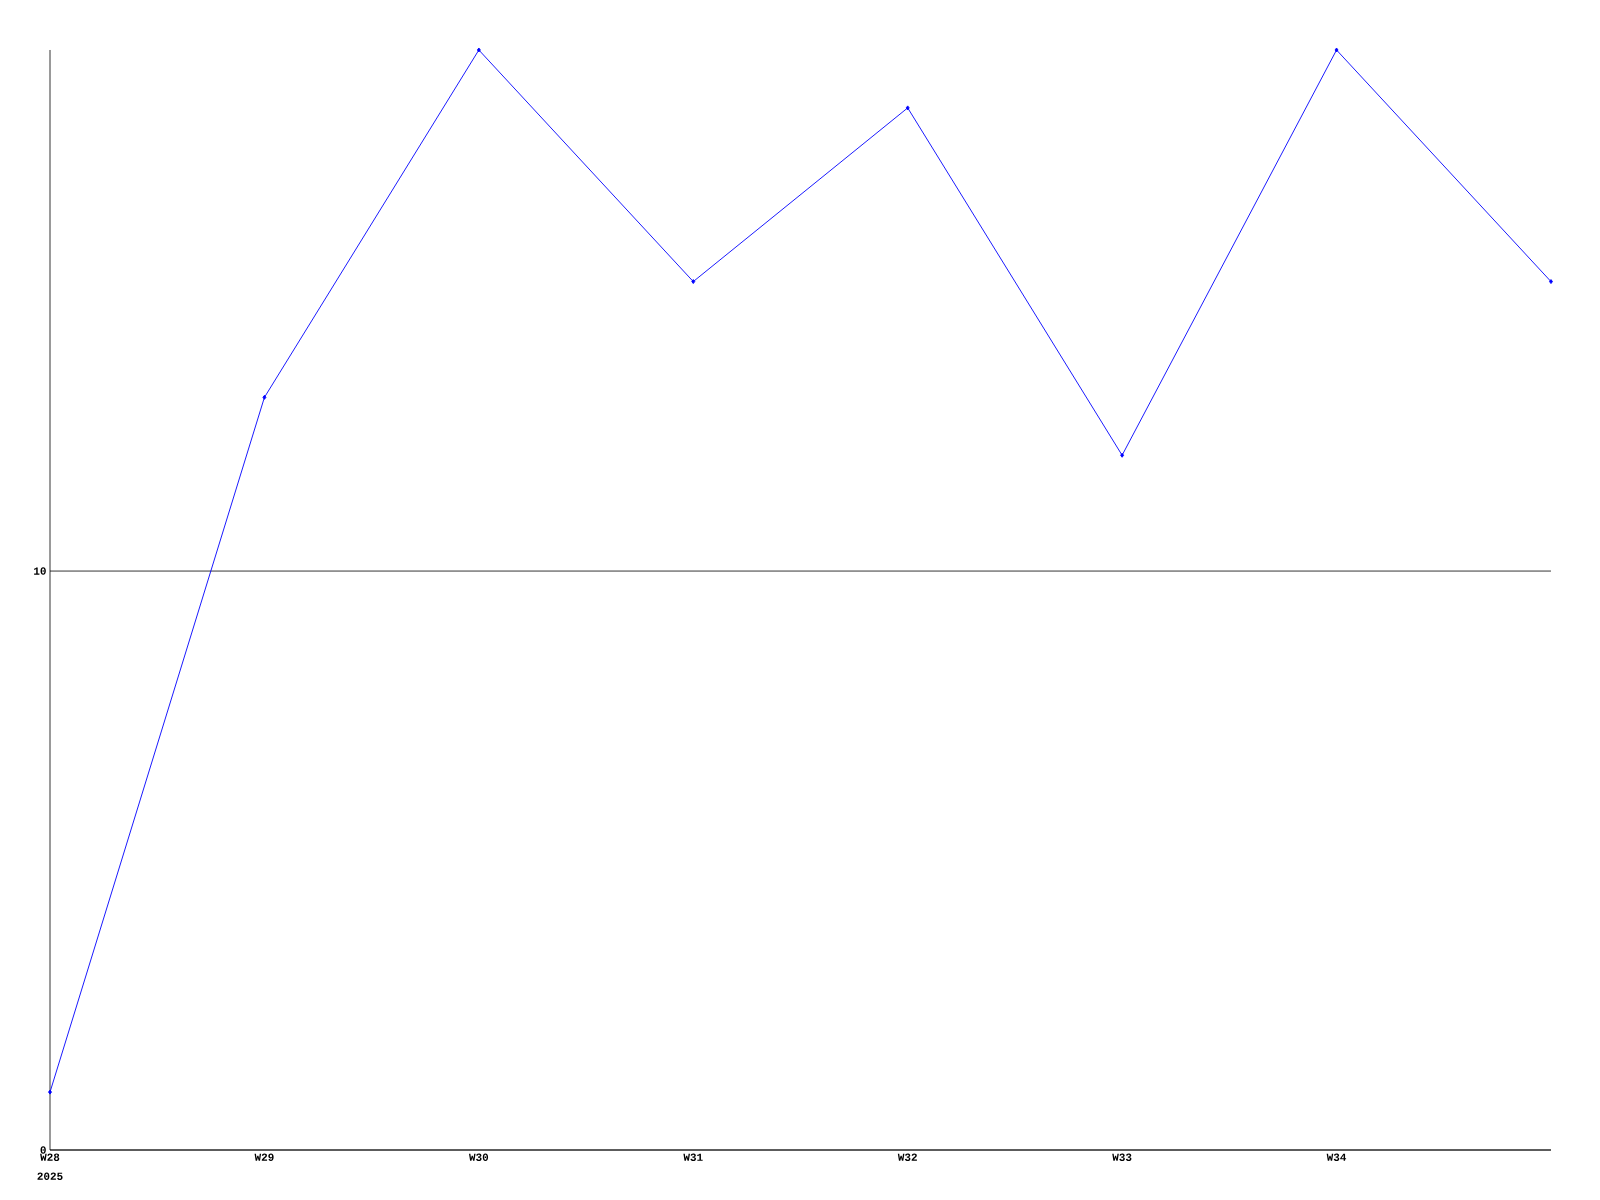 The image size is (1600, 1200). What do you see at coordinates (264, 1157) in the screenshot?
I see `x-tick-label: W29` at bounding box center [264, 1157].